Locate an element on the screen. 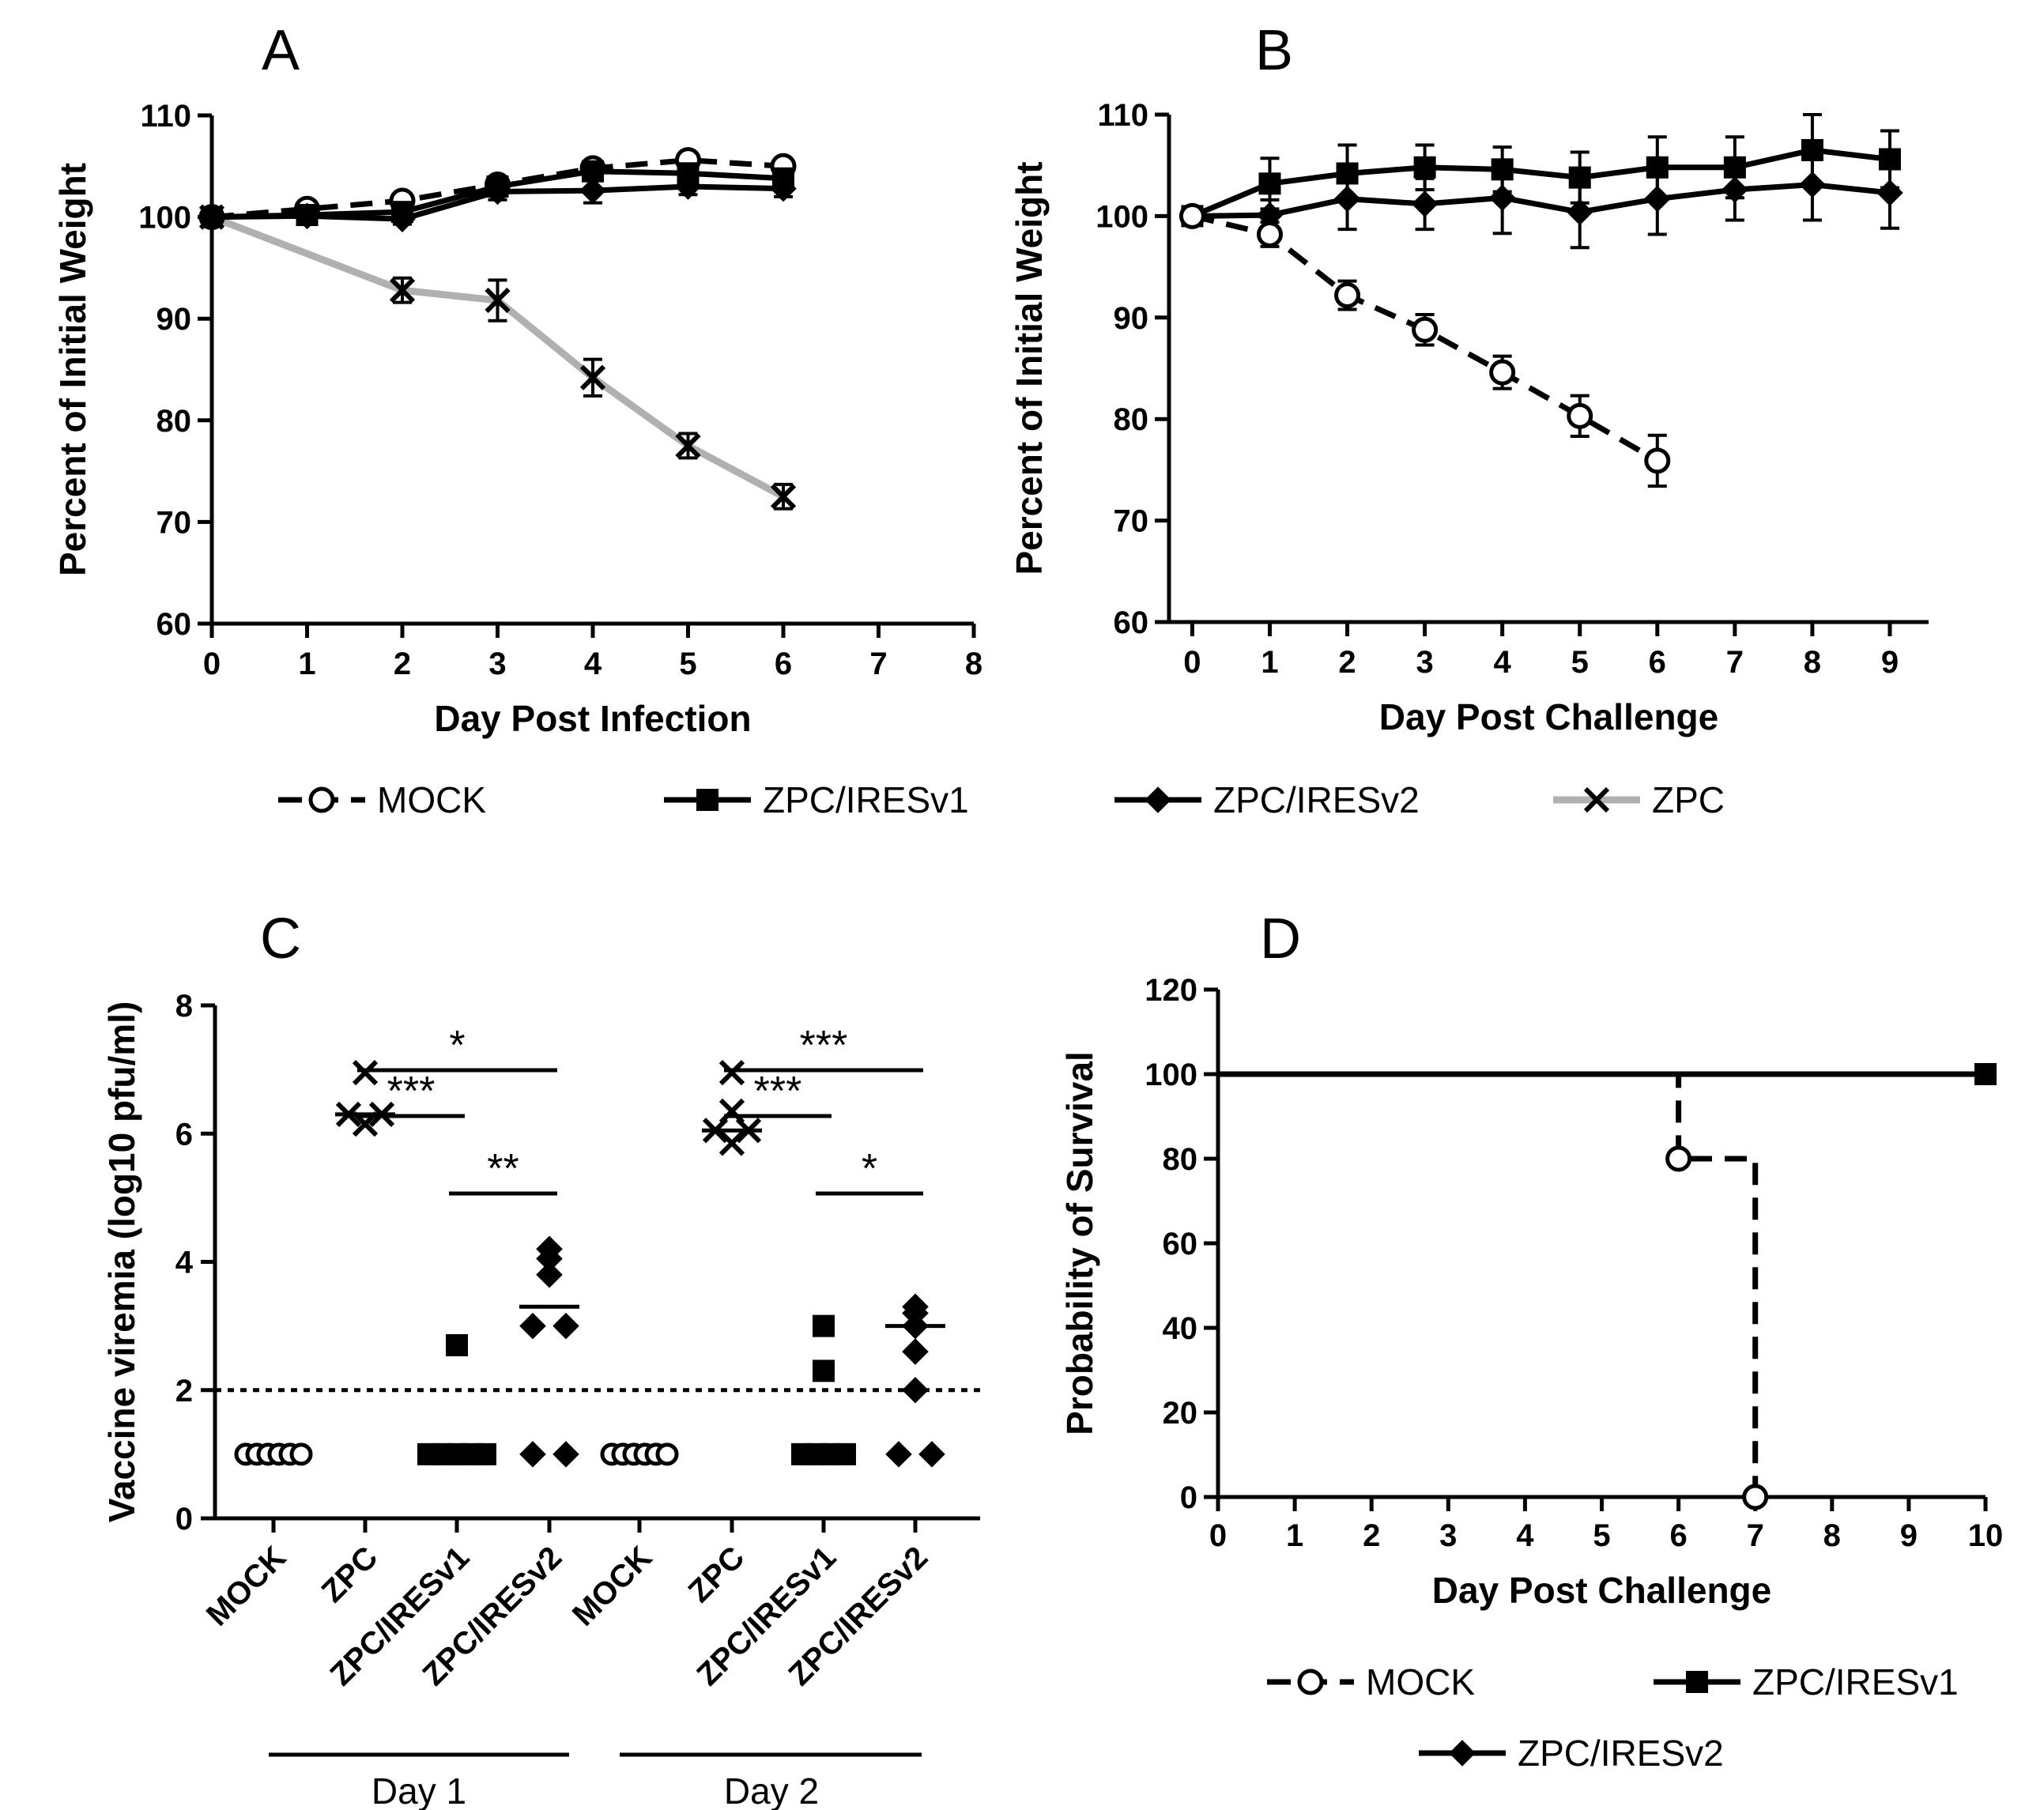  y-tick-label: 110 is located at coordinates (1123, 115).